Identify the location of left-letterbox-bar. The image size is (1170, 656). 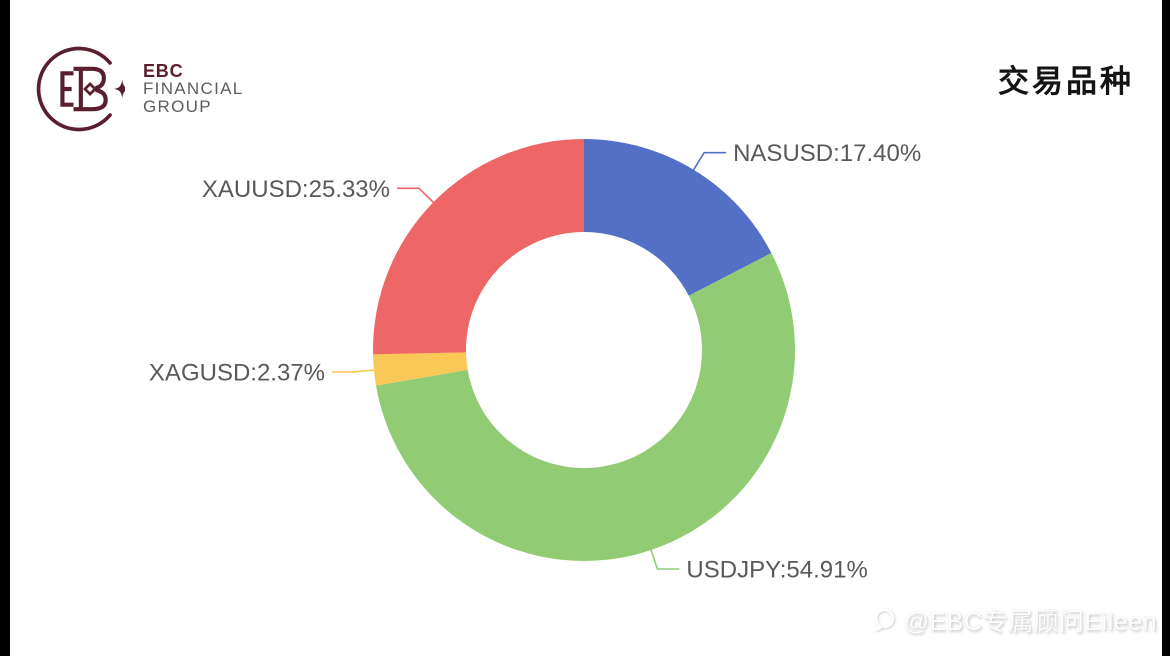
(5, 328).